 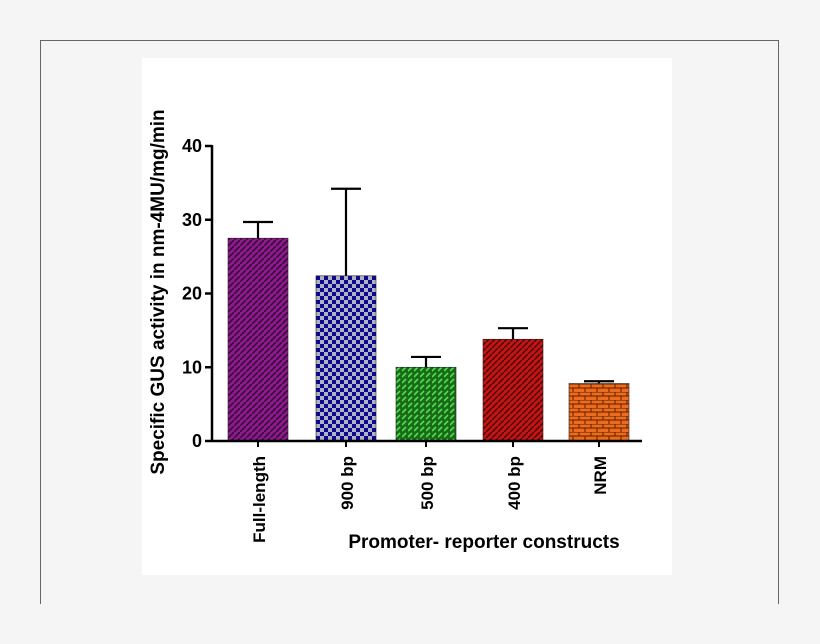 What do you see at coordinates (192, 367) in the screenshot?
I see `y-tick-label: 10` at bounding box center [192, 367].